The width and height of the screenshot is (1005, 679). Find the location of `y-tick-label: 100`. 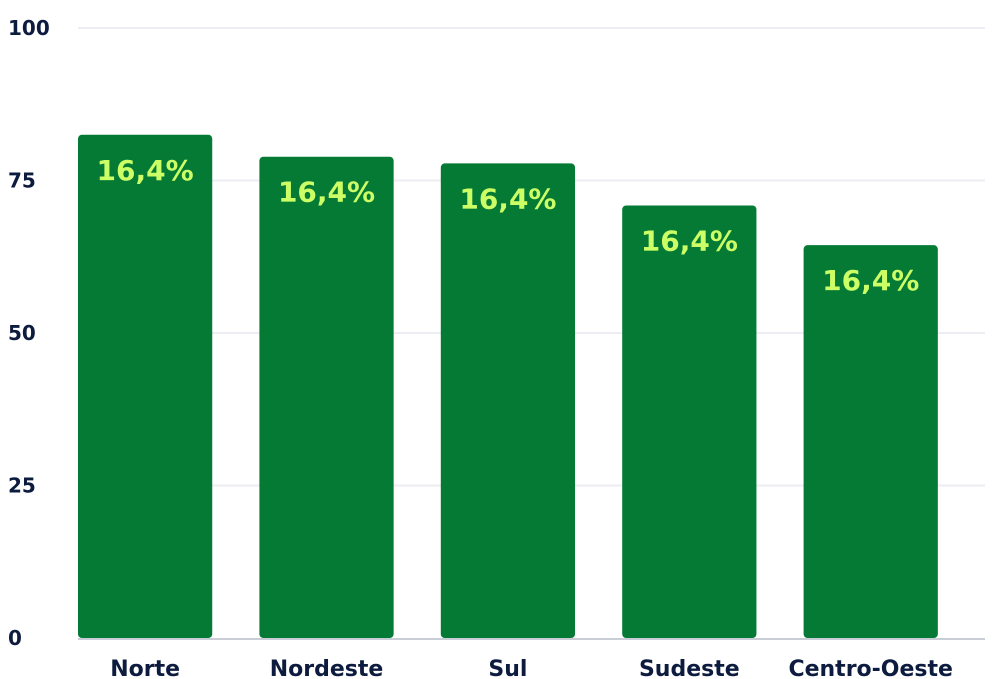

y-tick-label: 100 is located at coordinates (29, 28).